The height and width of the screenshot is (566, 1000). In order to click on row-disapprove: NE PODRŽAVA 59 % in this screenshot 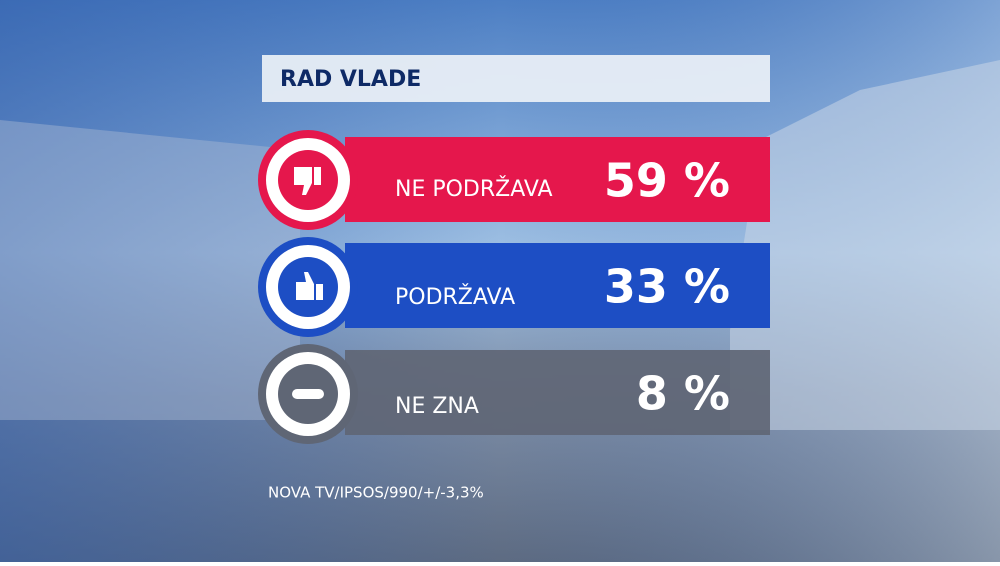, I will do `click(514, 180)`.